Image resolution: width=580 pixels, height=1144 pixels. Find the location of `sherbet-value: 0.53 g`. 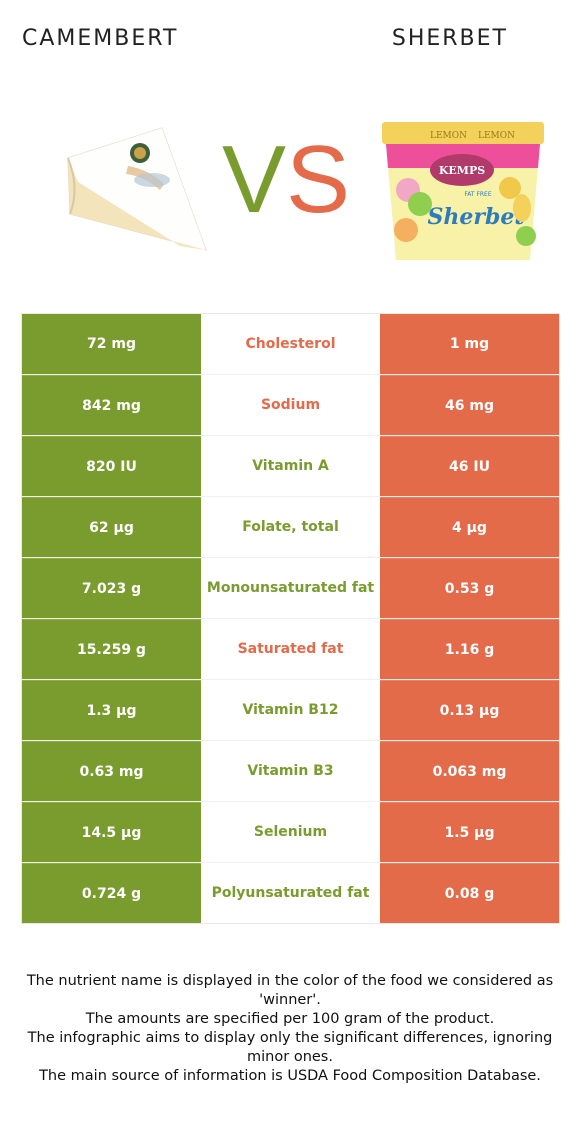

sherbet-value: 0.53 g is located at coordinates (469, 588).